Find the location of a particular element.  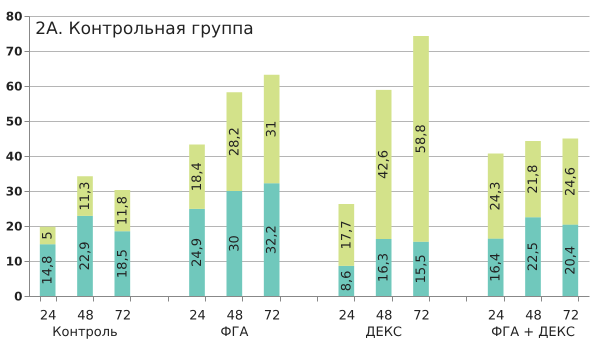

y-tick-label: 40 is located at coordinates (14, 157).